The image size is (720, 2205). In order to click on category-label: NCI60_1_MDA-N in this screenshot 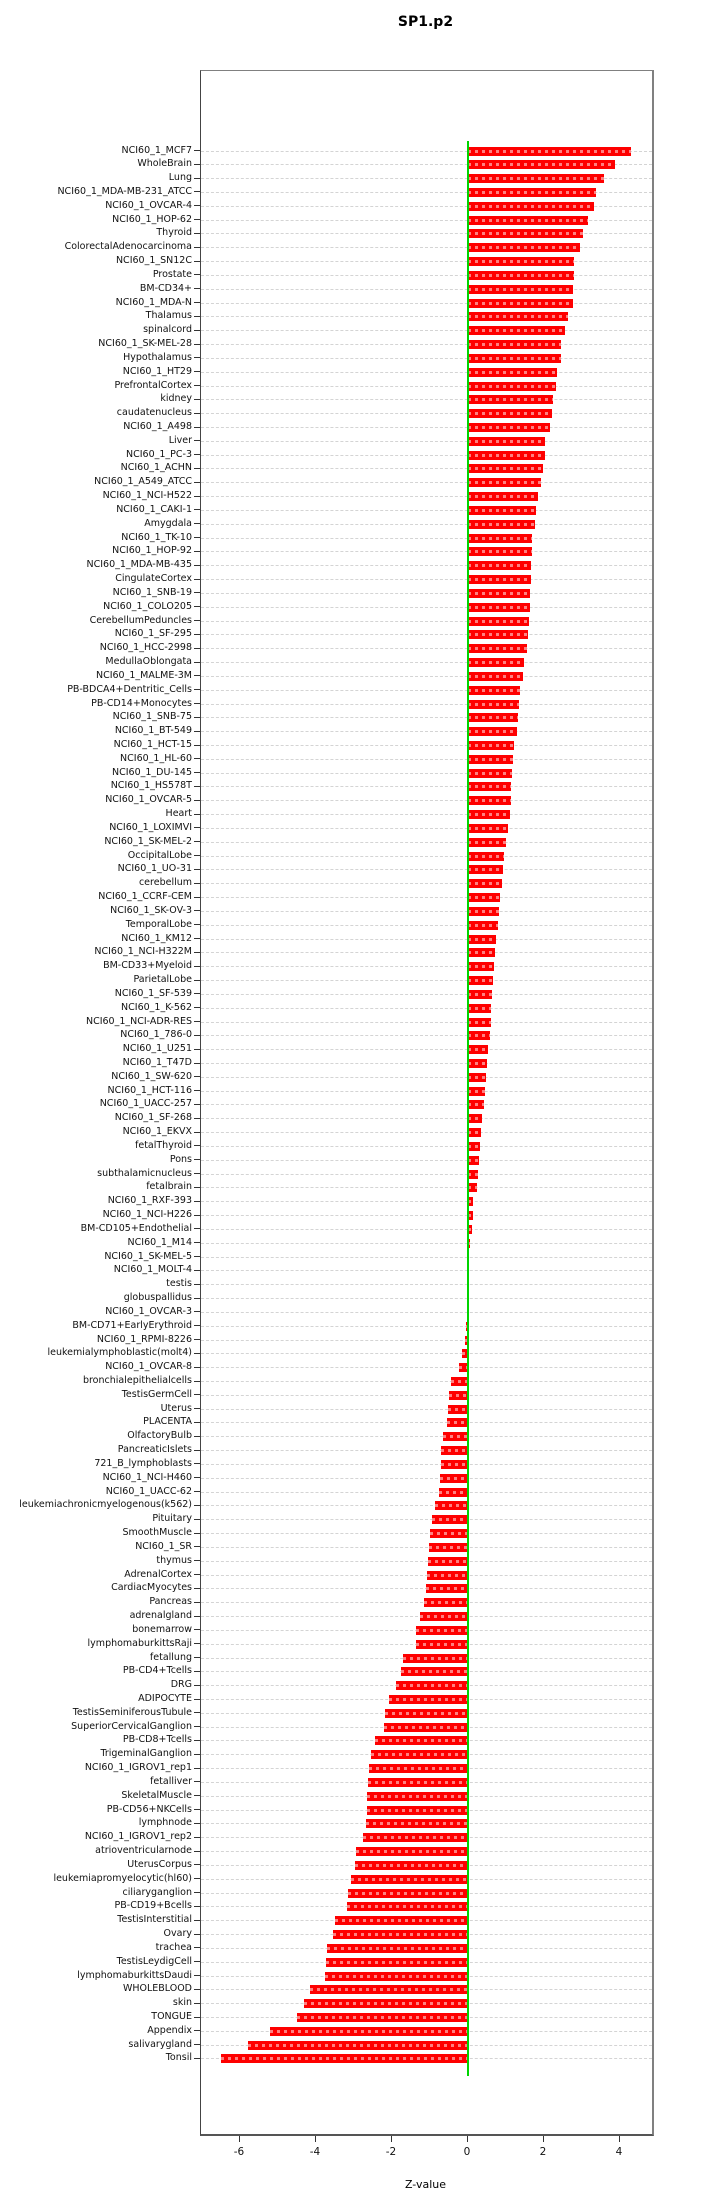, I will do `click(153, 302)`.